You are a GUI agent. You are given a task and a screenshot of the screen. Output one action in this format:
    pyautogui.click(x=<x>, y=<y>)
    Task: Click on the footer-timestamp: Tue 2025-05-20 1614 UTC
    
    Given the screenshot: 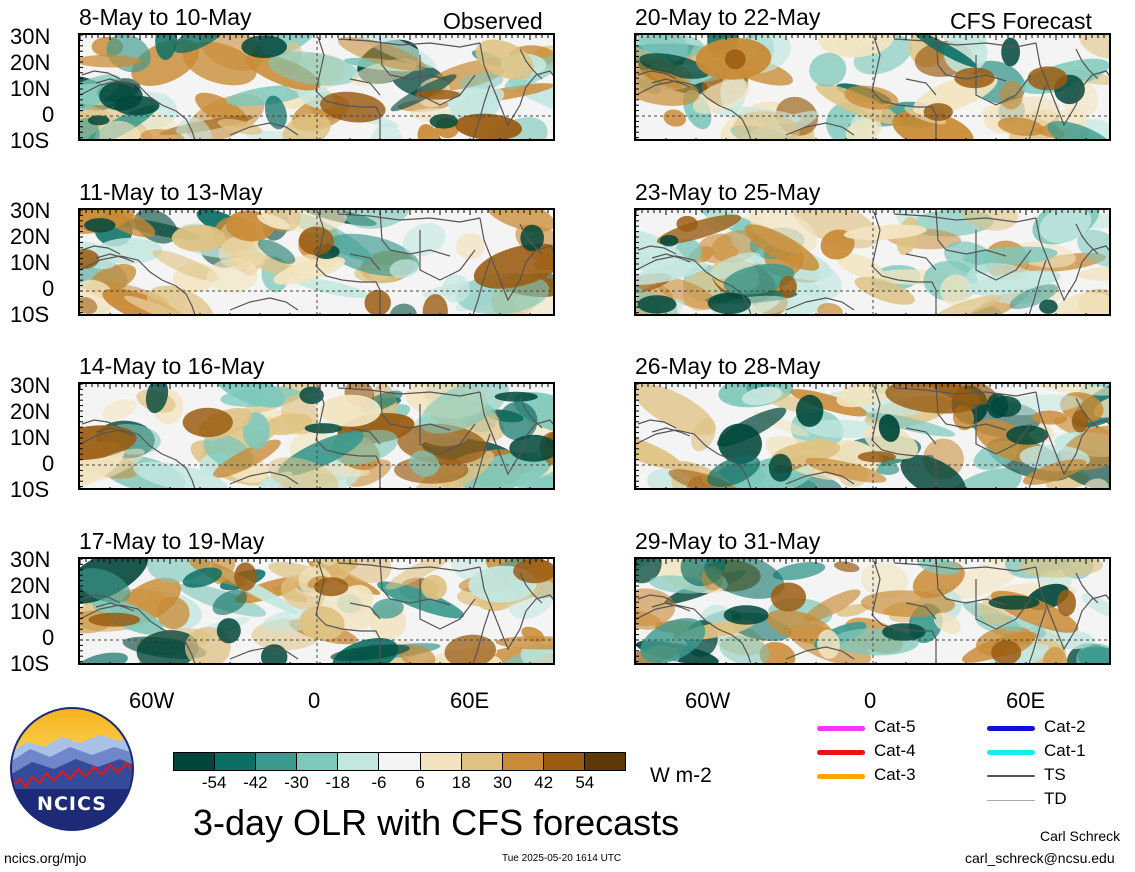 What is the action you would take?
    pyautogui.click(x=562, y=858)
    